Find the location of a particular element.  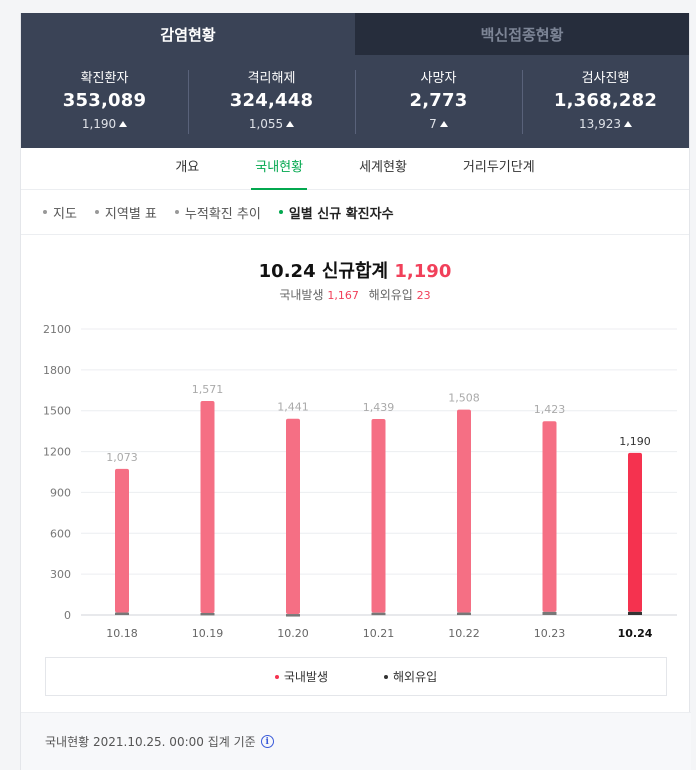

subtab-label: 지역별 표 is located at coordinates (130, 214).